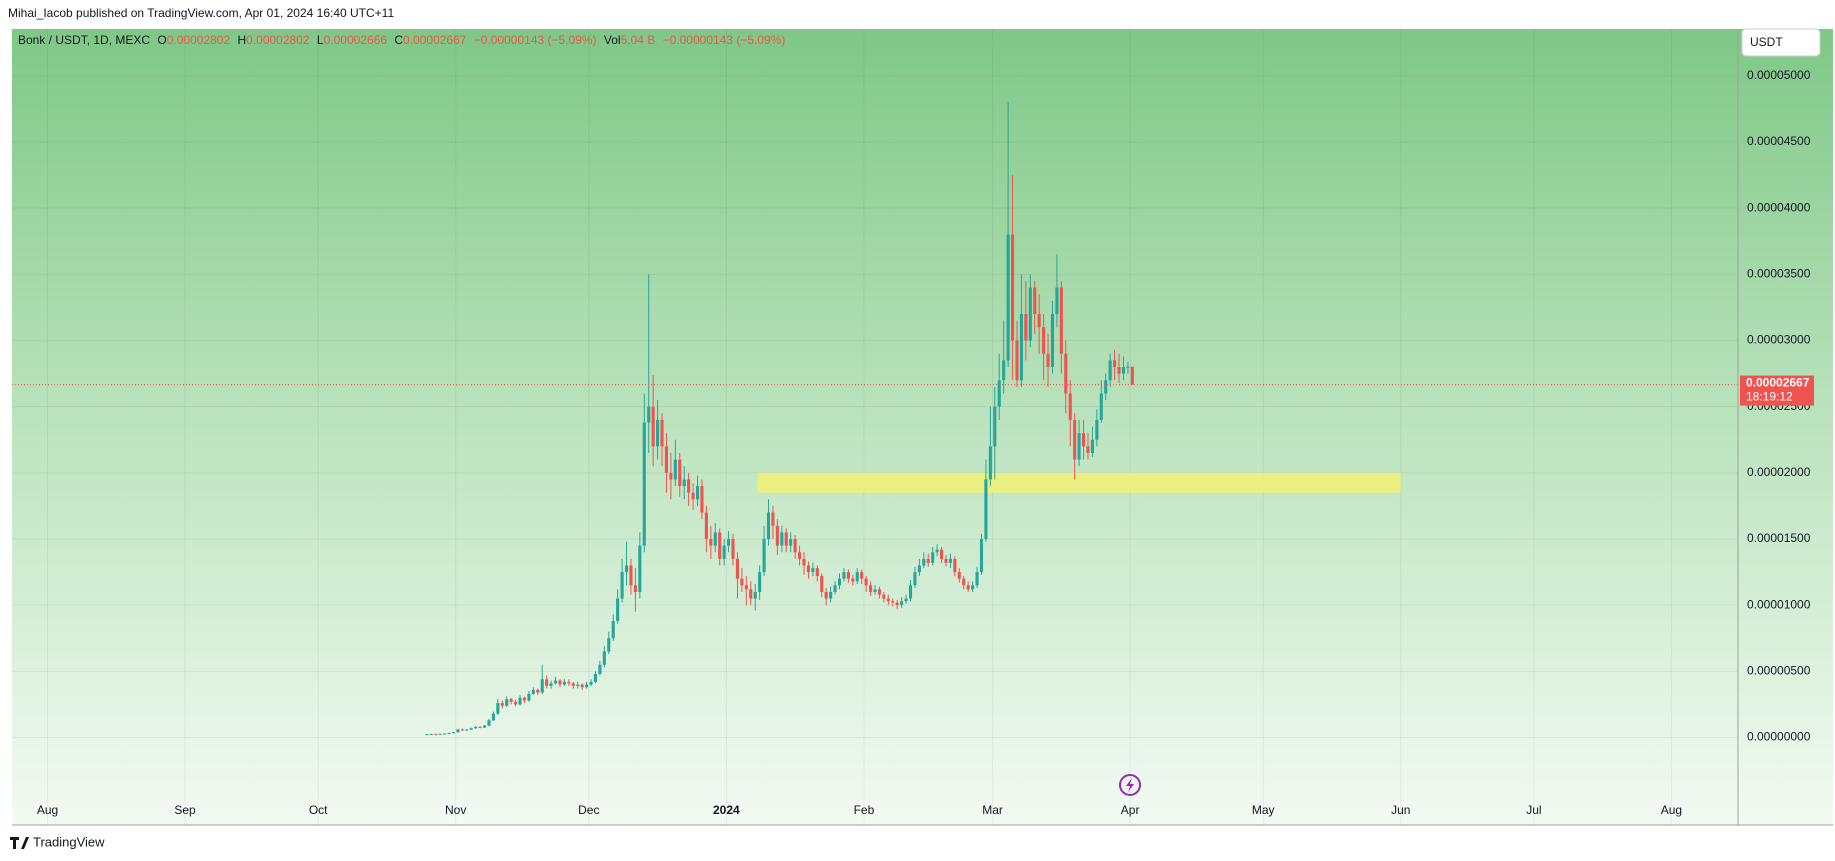 The width and height of the screenshot is (1835, 861). I want to click on y-tick-label: 0.00000500, so click(1779, 671).